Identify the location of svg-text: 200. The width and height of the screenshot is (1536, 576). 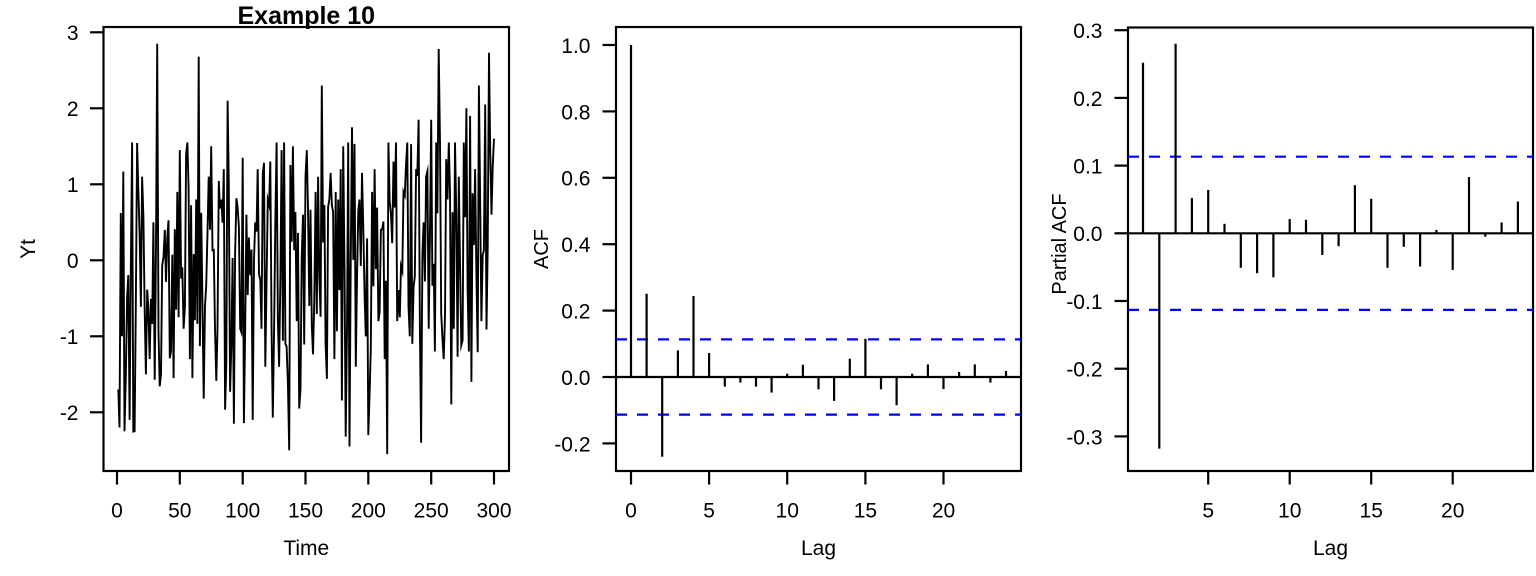
(368, 511).